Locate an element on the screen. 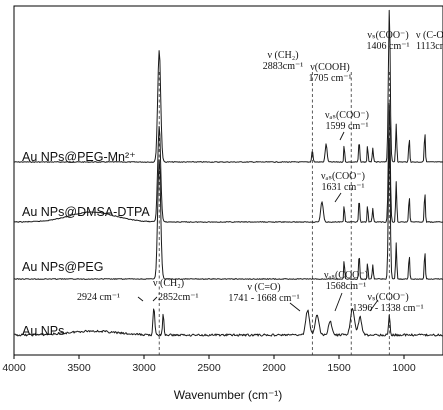 This screenshot has width=443, height=410. series-label-peg-mn: Au NPs@PEG-Mn²⁺ is located at coordinates (79, 157).